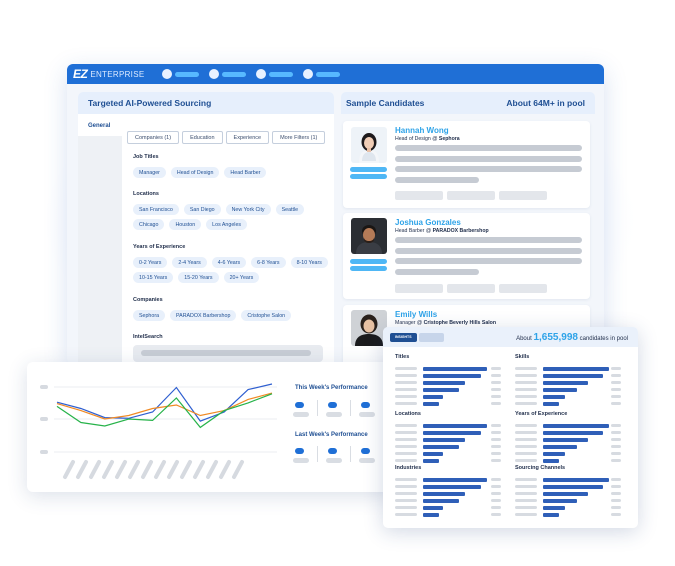 The image size is (675, 566). I want to click on intelsearch-input, so click(228, 353).